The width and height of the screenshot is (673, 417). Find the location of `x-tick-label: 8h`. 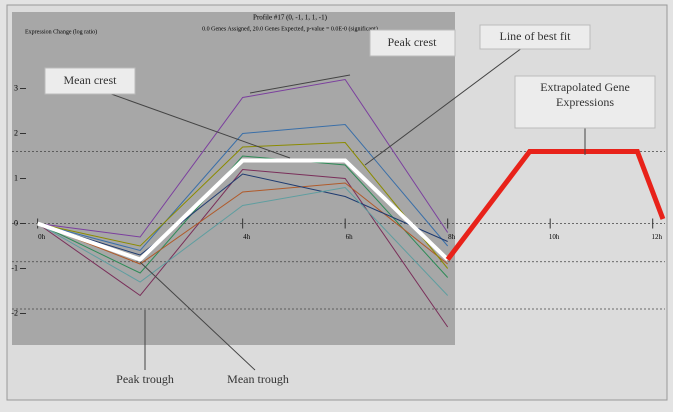

x-tick-label: 8h is located at coordinates (452, 237).